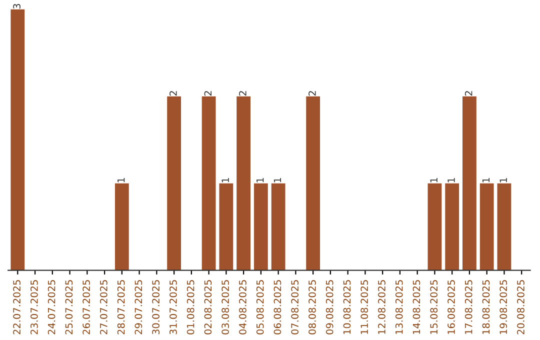  What do you see at coordinates (52, 307) in the screenshot?
I see `x-tick-label: 24.07.2025` at bounding box center [52, 307].